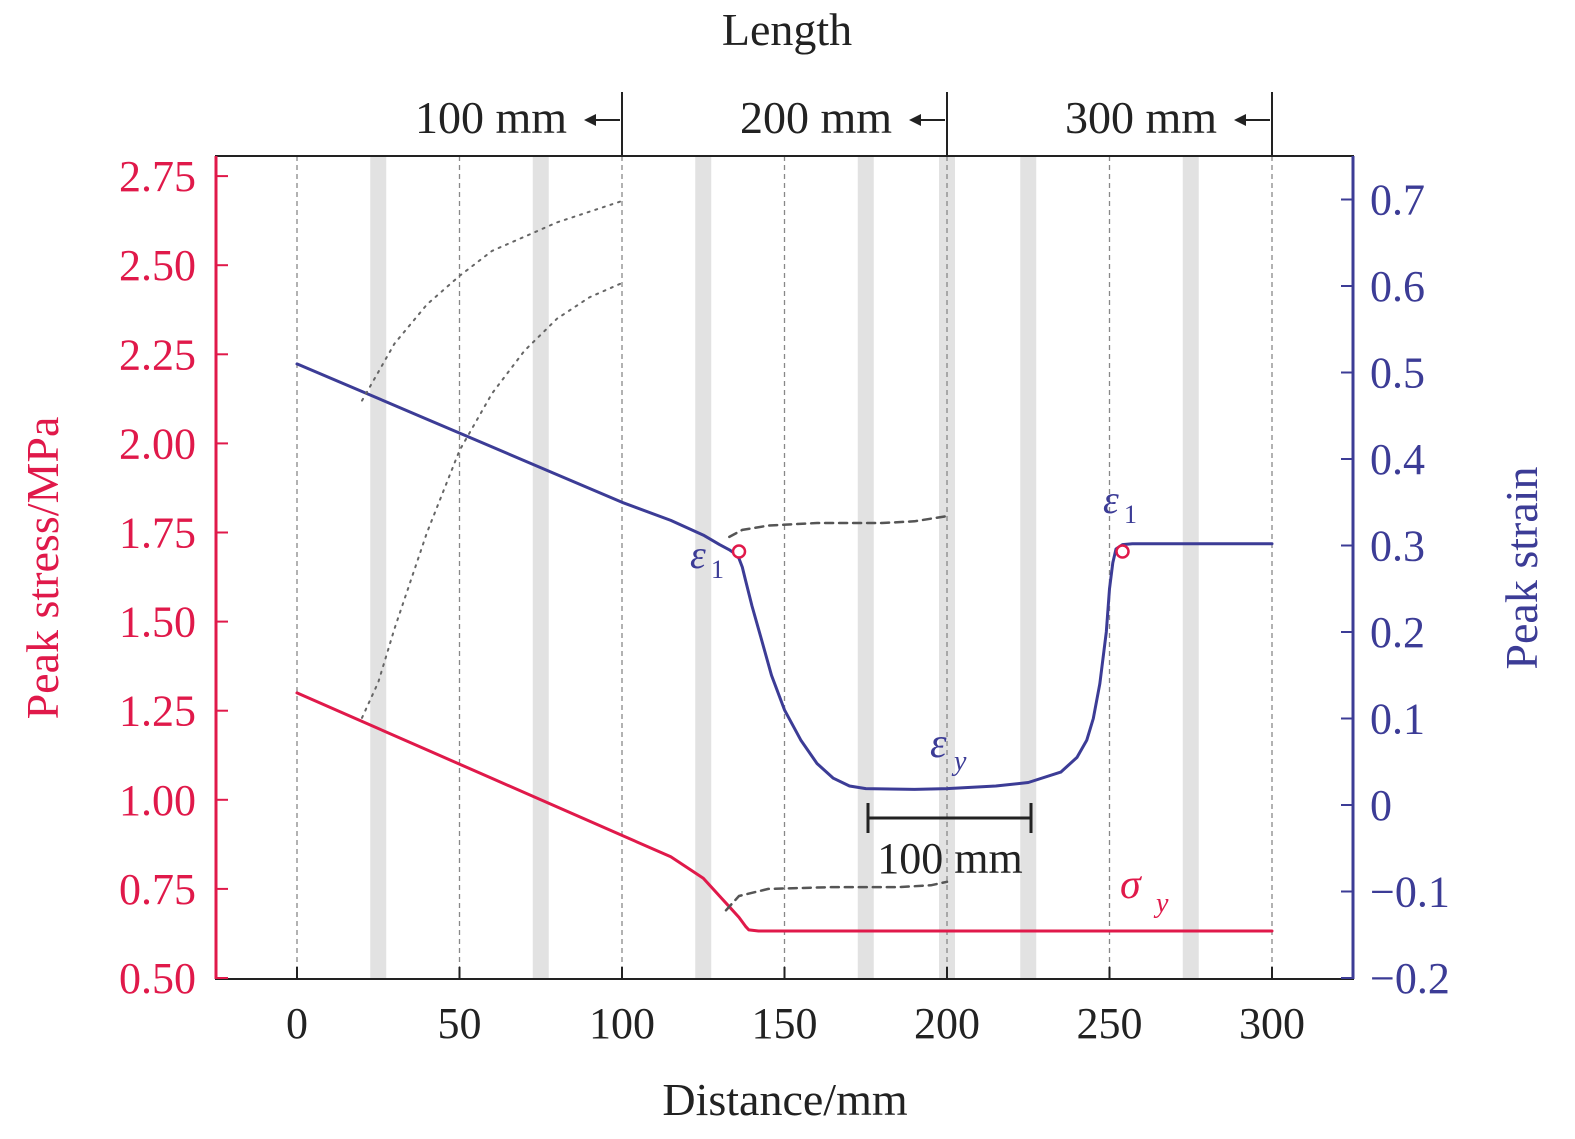  Describe the element at coordinates (157, 889) in the screenshot. I see `y-left-tick-label: 0.75` at that location.